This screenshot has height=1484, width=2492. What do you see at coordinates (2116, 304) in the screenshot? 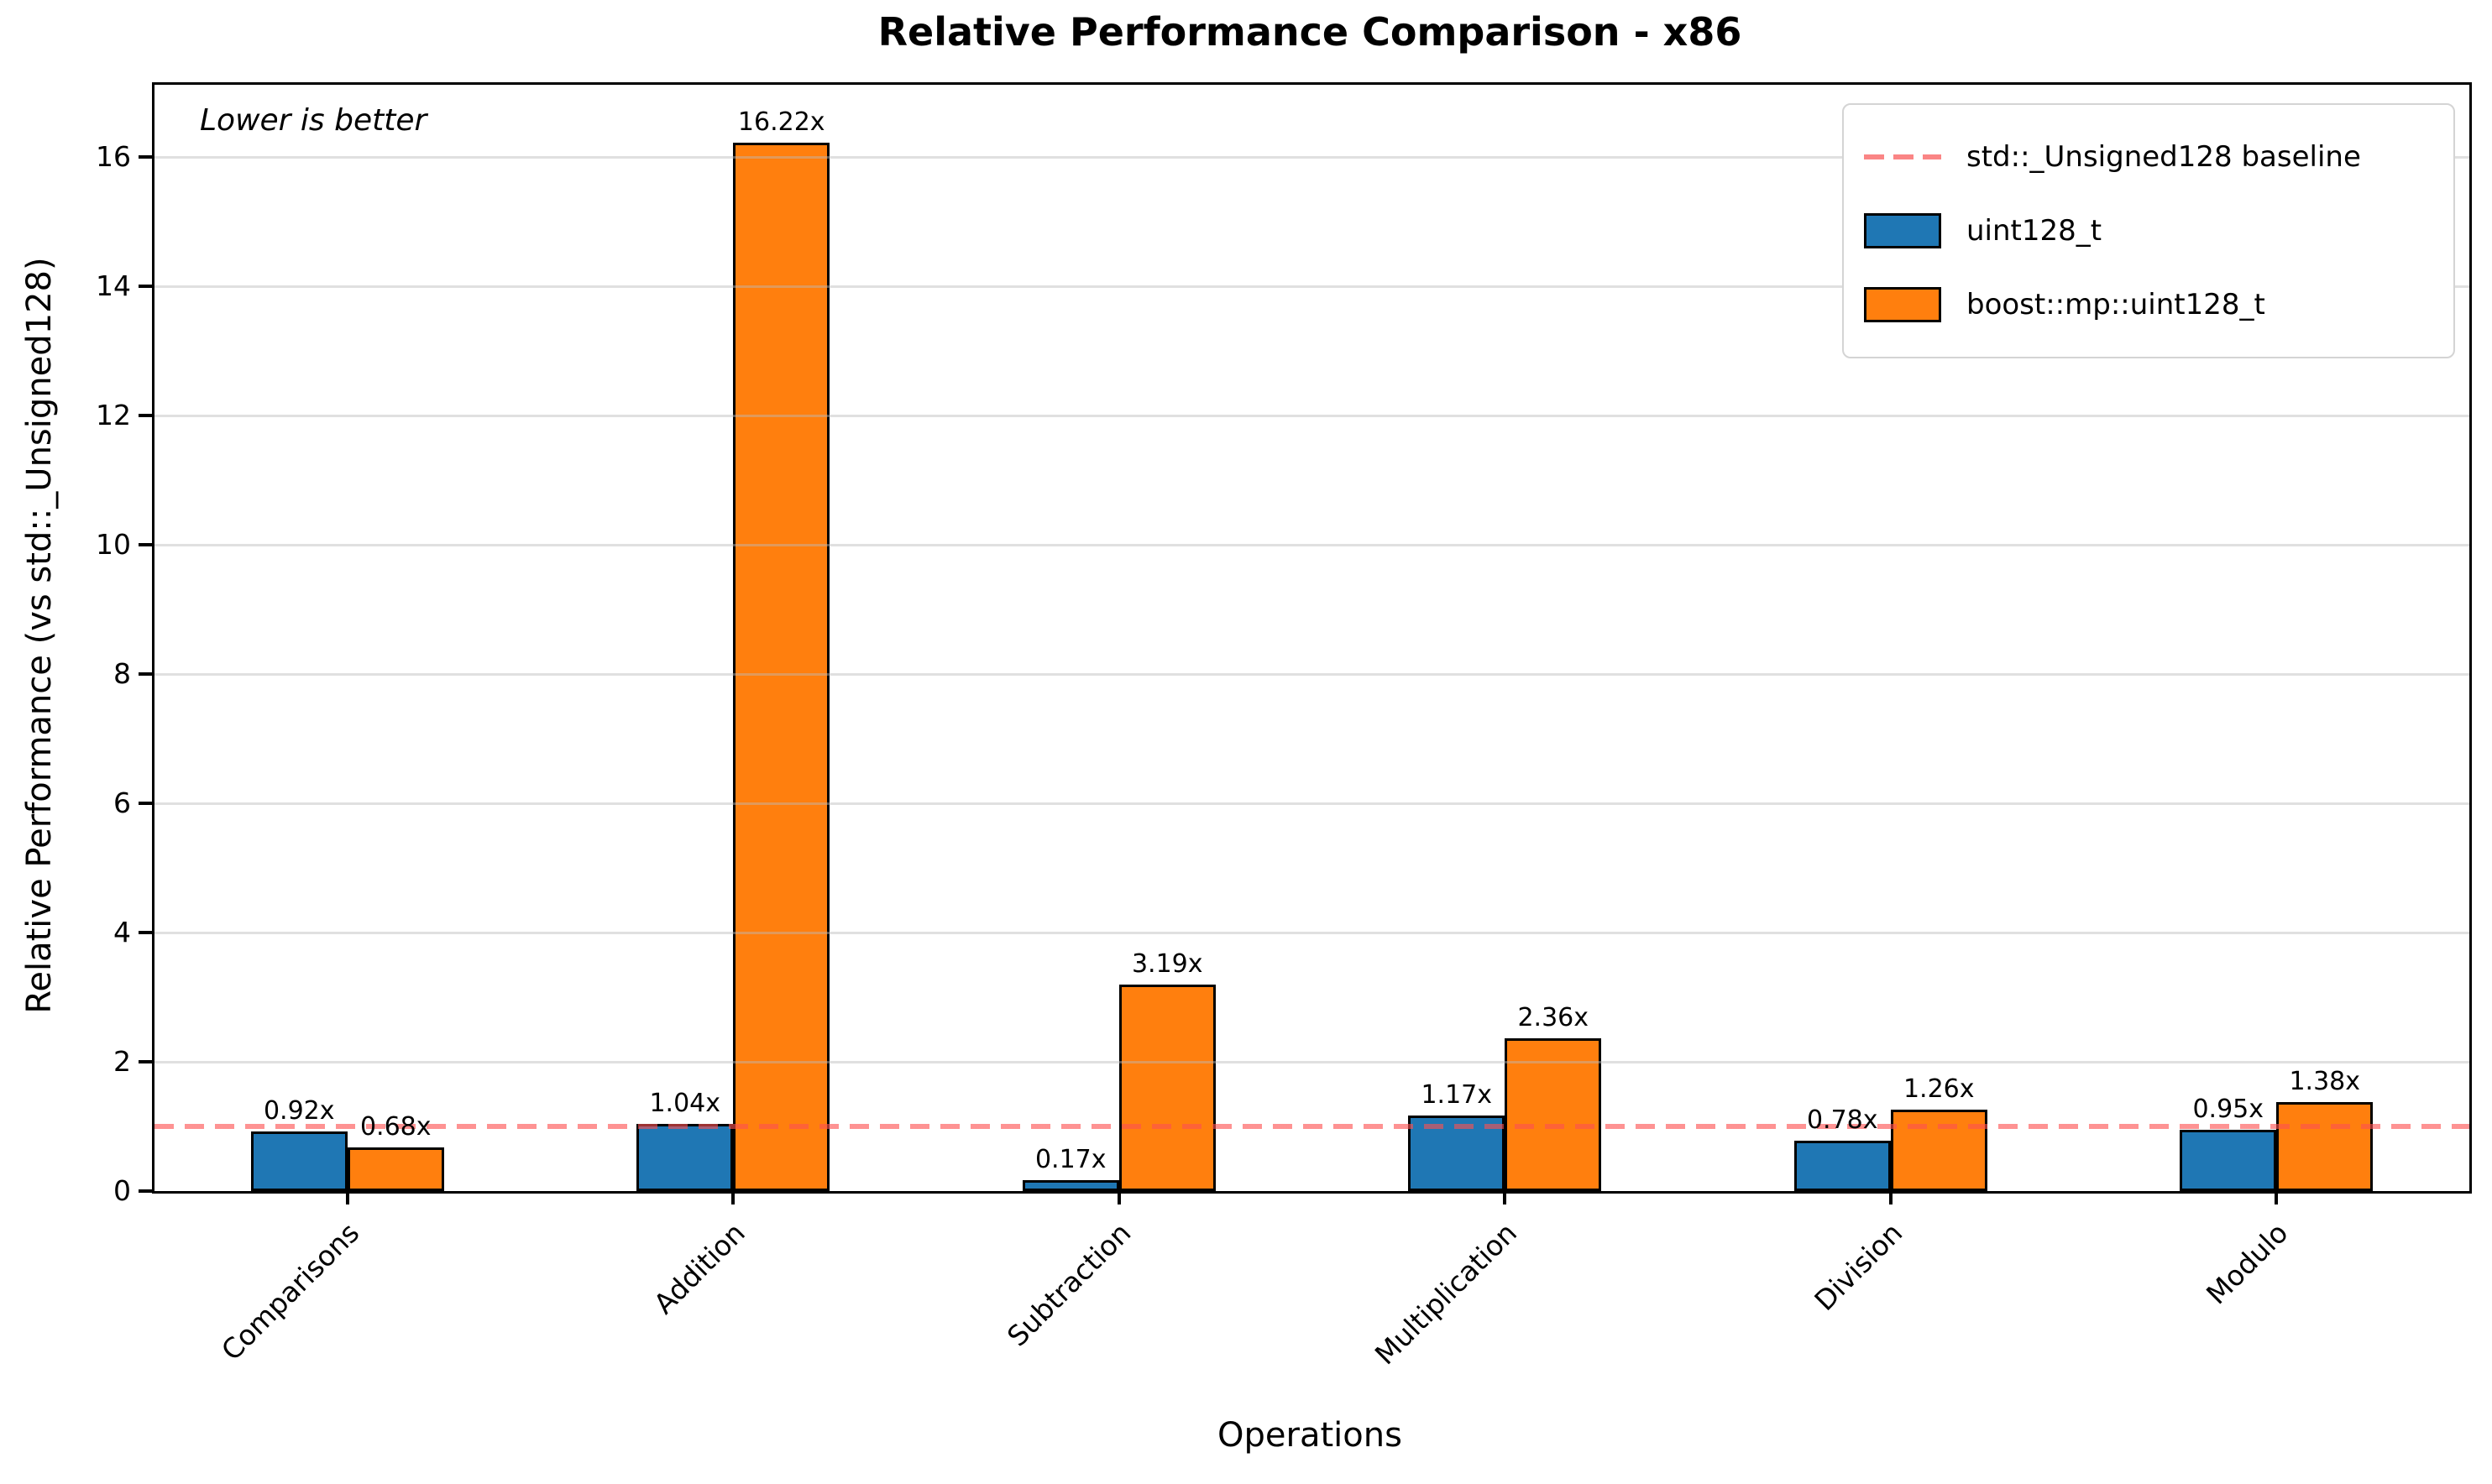
I see `legend-label-boost: boost::mp::uint128_t` at bounding box center [2116, 304].